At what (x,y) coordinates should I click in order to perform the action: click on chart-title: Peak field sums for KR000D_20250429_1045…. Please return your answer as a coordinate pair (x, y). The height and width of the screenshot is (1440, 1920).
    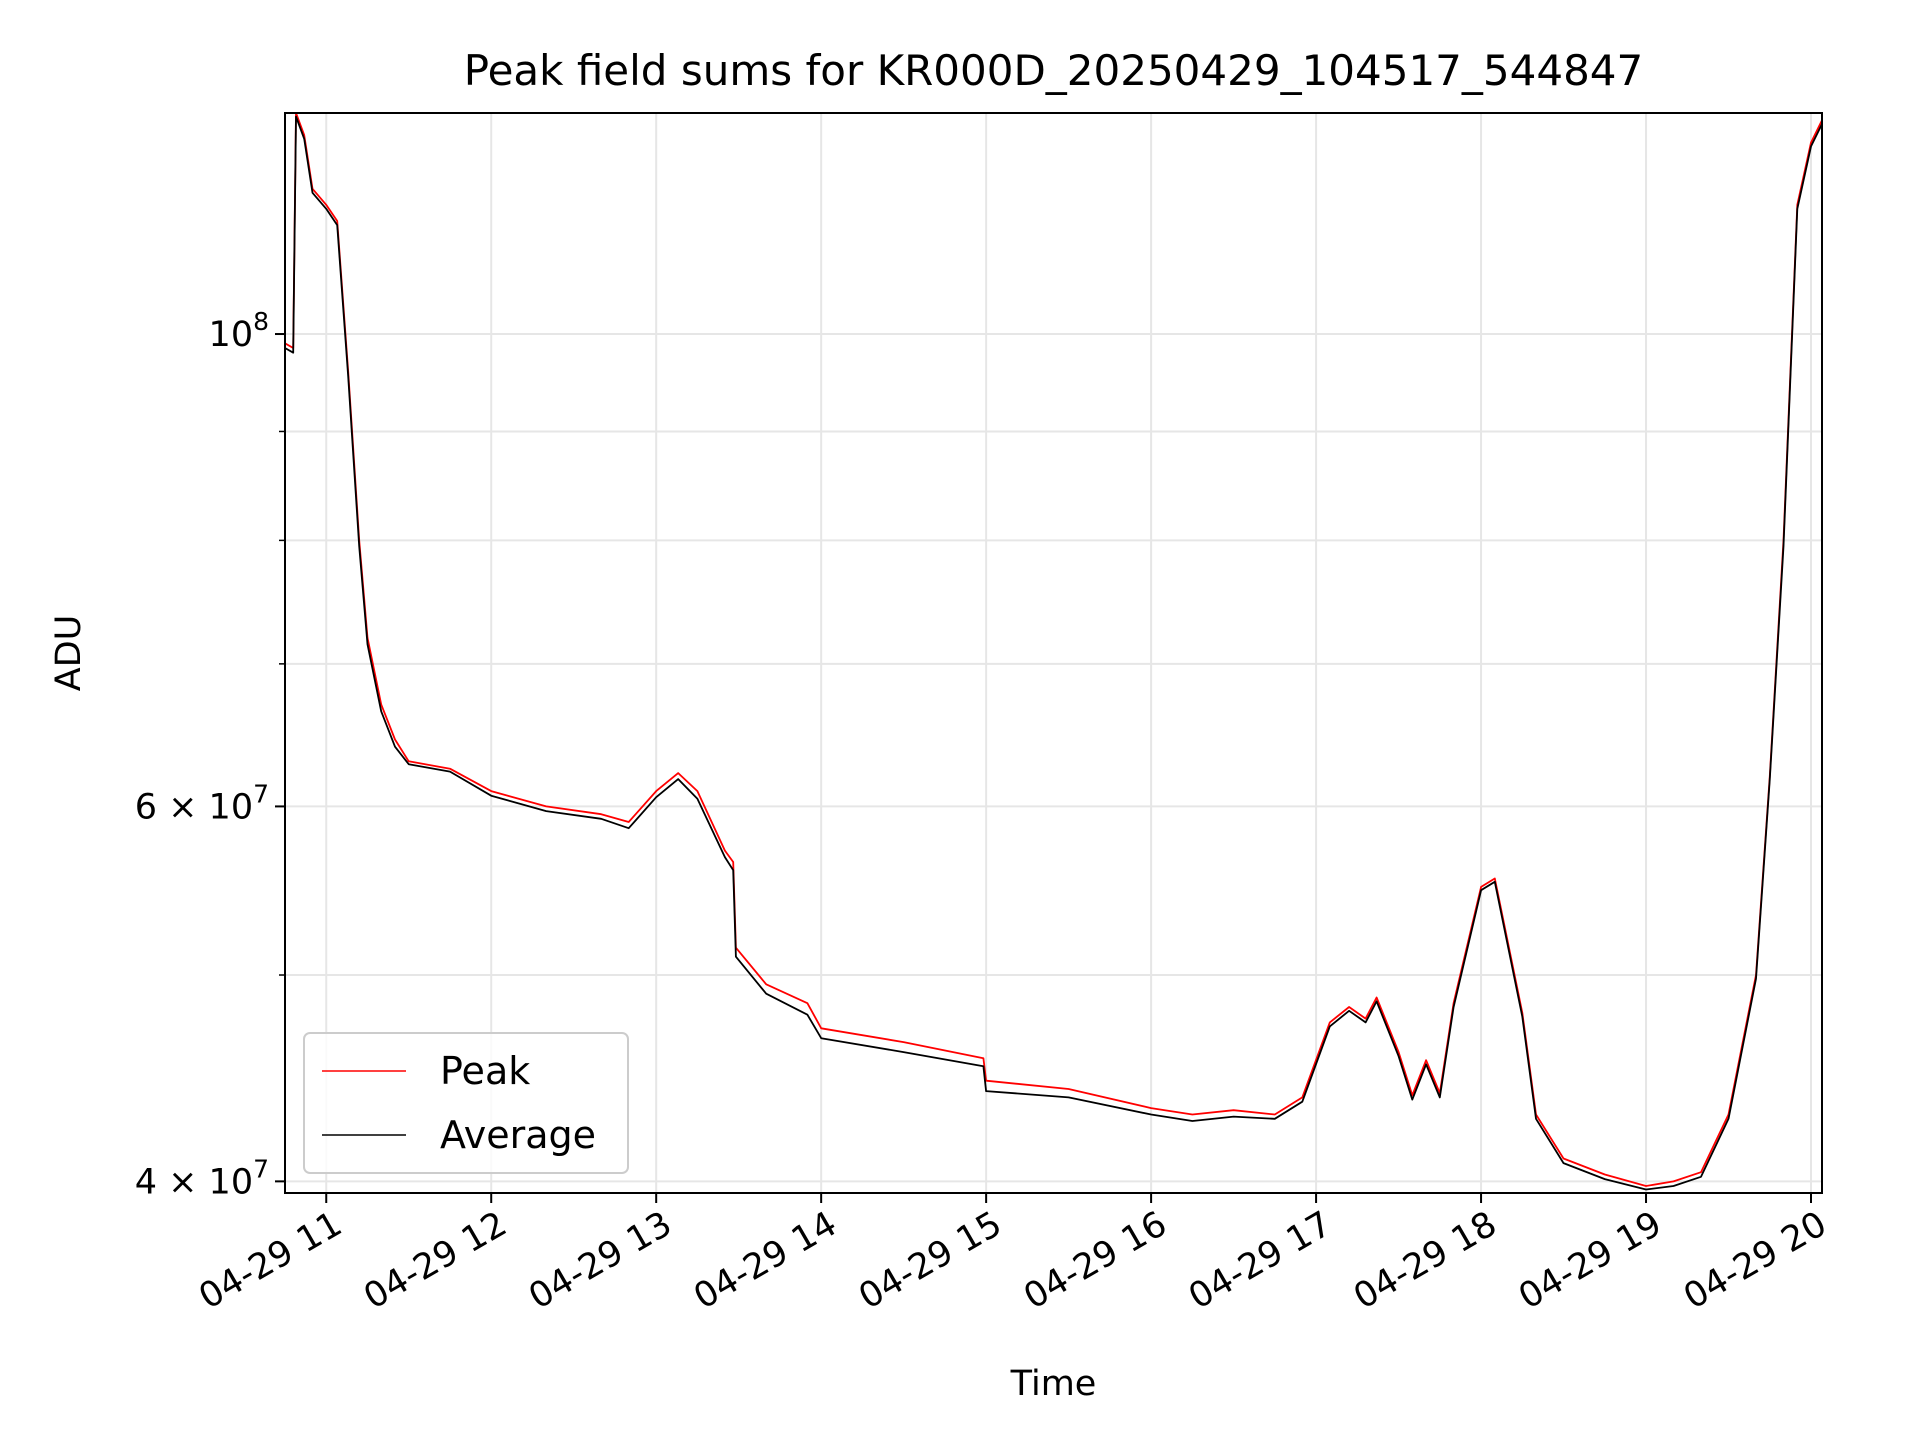
    Looking at the image, I should click on (1053, 70).